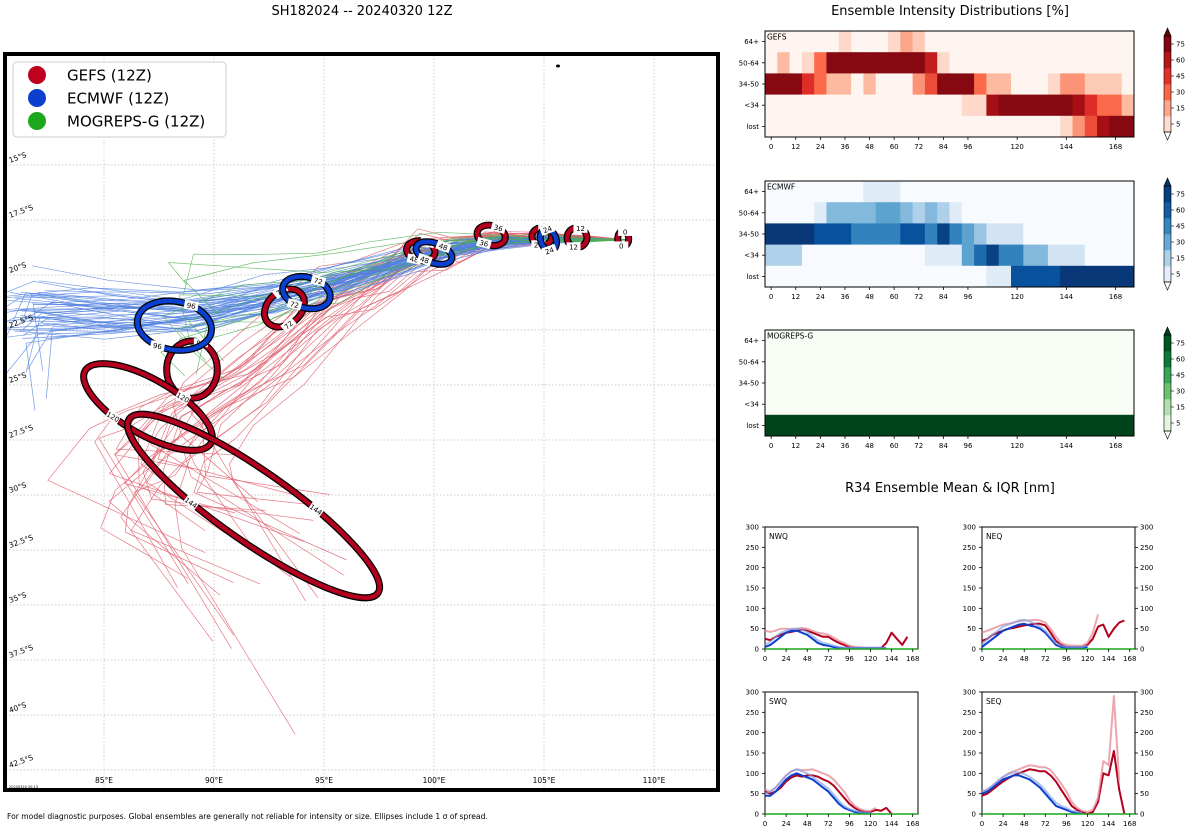 The image size is (1200, 840). What do you see at coordinates (828, 659) in the screenshot?
I see `r34-x-label: 72` at bounding box center [828, 659].